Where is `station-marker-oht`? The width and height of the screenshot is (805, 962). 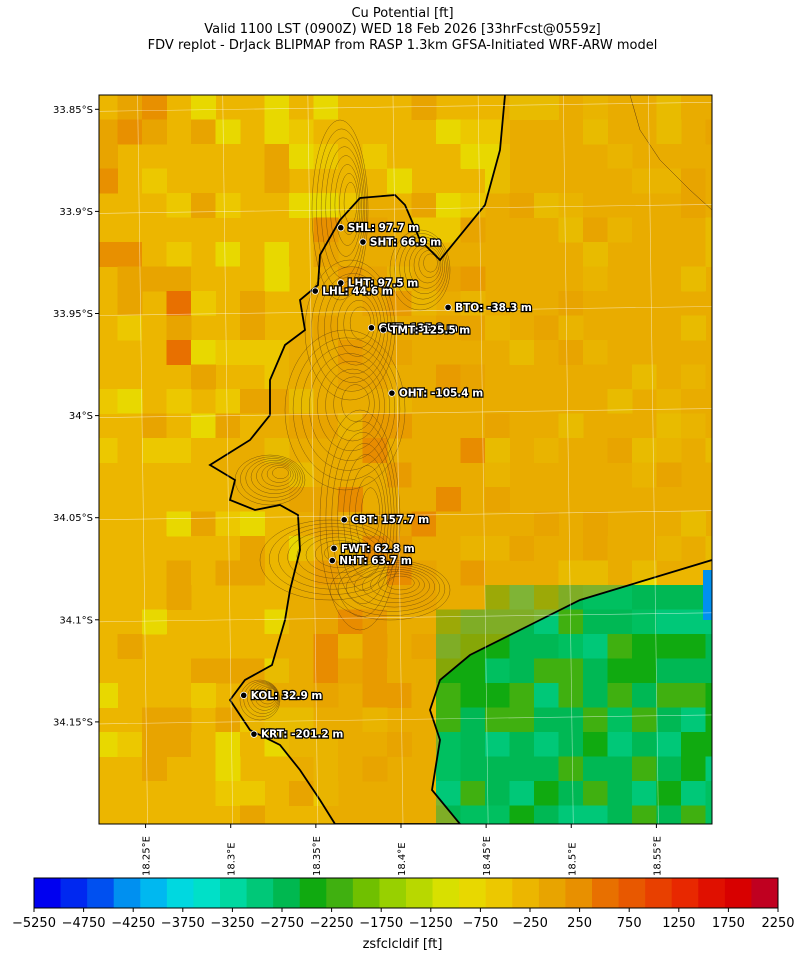 station-marker-oht is located at coordinates (392, 393).